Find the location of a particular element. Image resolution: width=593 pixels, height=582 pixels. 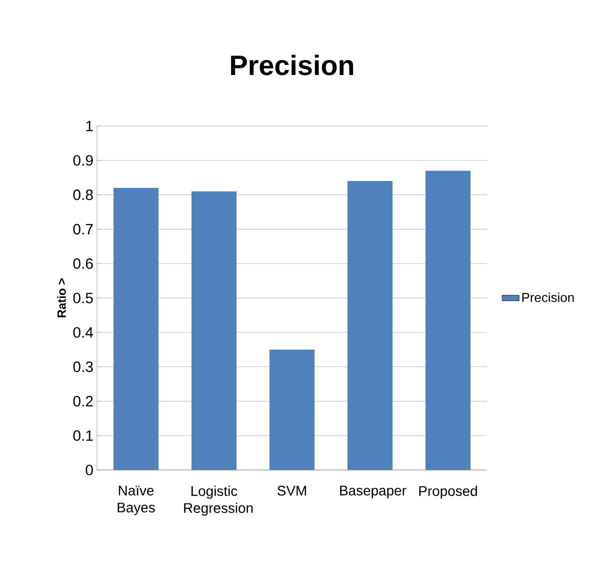

y-tick-label: 0.1 is located at coordinates (83, 435).